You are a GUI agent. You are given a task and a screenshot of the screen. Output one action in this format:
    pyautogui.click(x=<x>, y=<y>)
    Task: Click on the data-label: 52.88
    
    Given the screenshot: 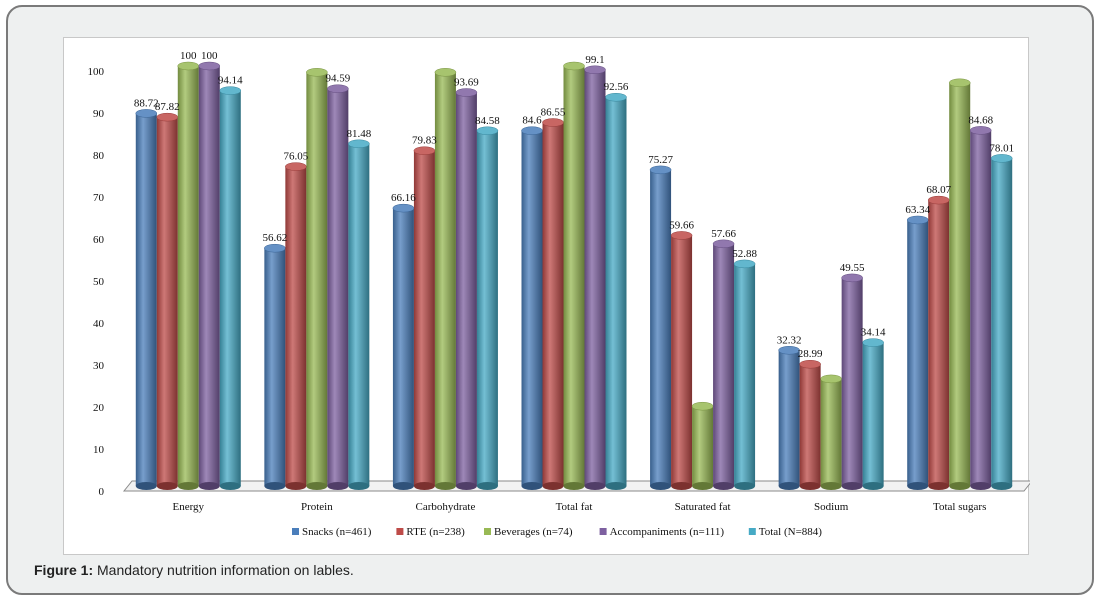 What is the action you would take?
    pyautogui.click(x=744, y=254)
    